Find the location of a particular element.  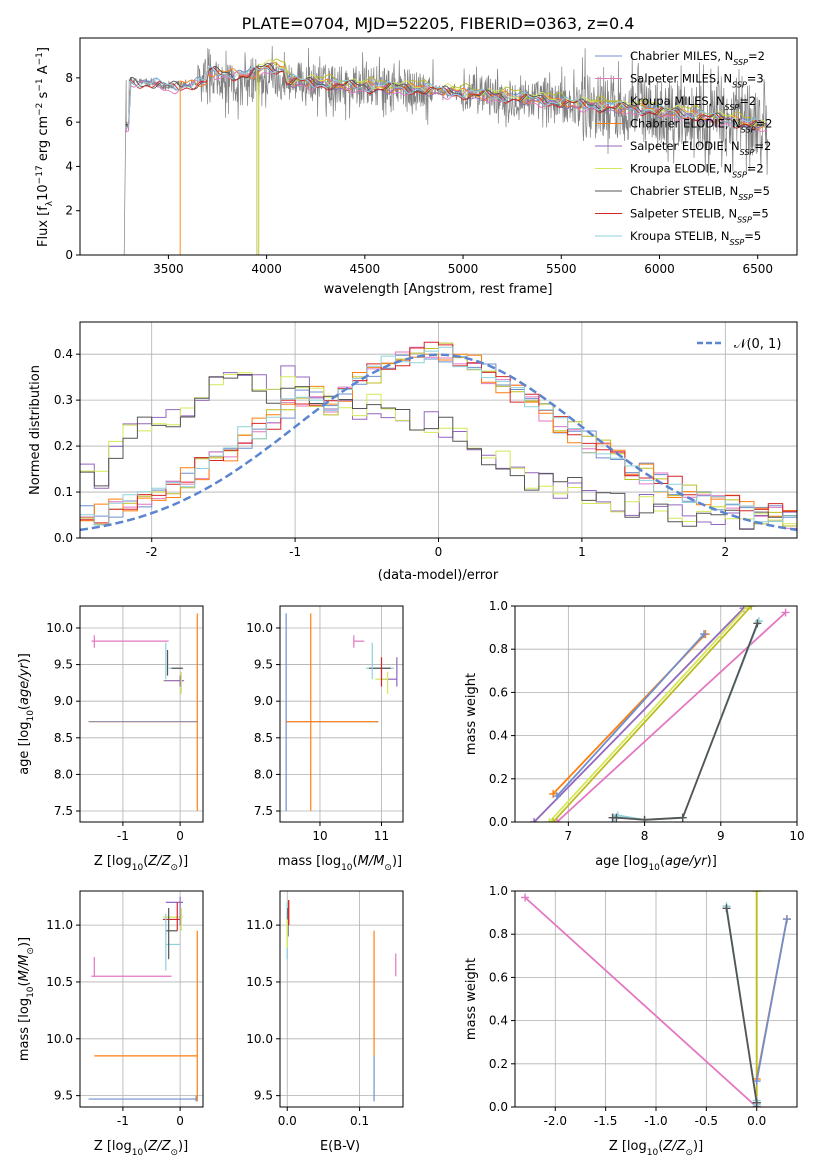

legend-entry: Chabrier MILES, NSSP=2 is located at coordinates (697, 58).